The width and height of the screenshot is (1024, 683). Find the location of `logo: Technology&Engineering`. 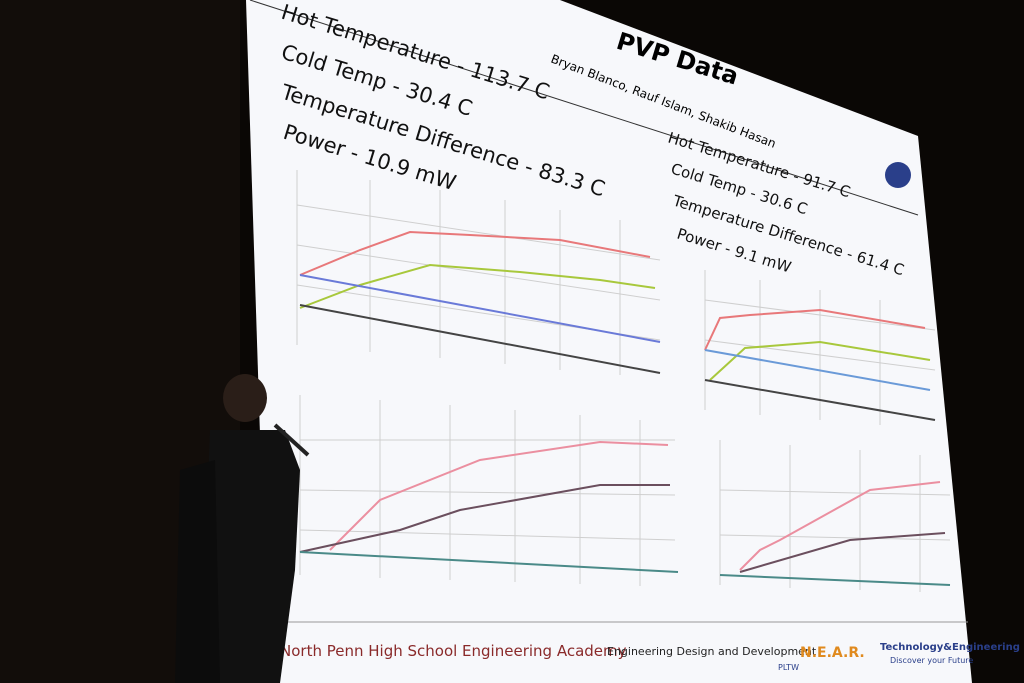

logo: Technology&Engineering is located at coordinates (950, 647).